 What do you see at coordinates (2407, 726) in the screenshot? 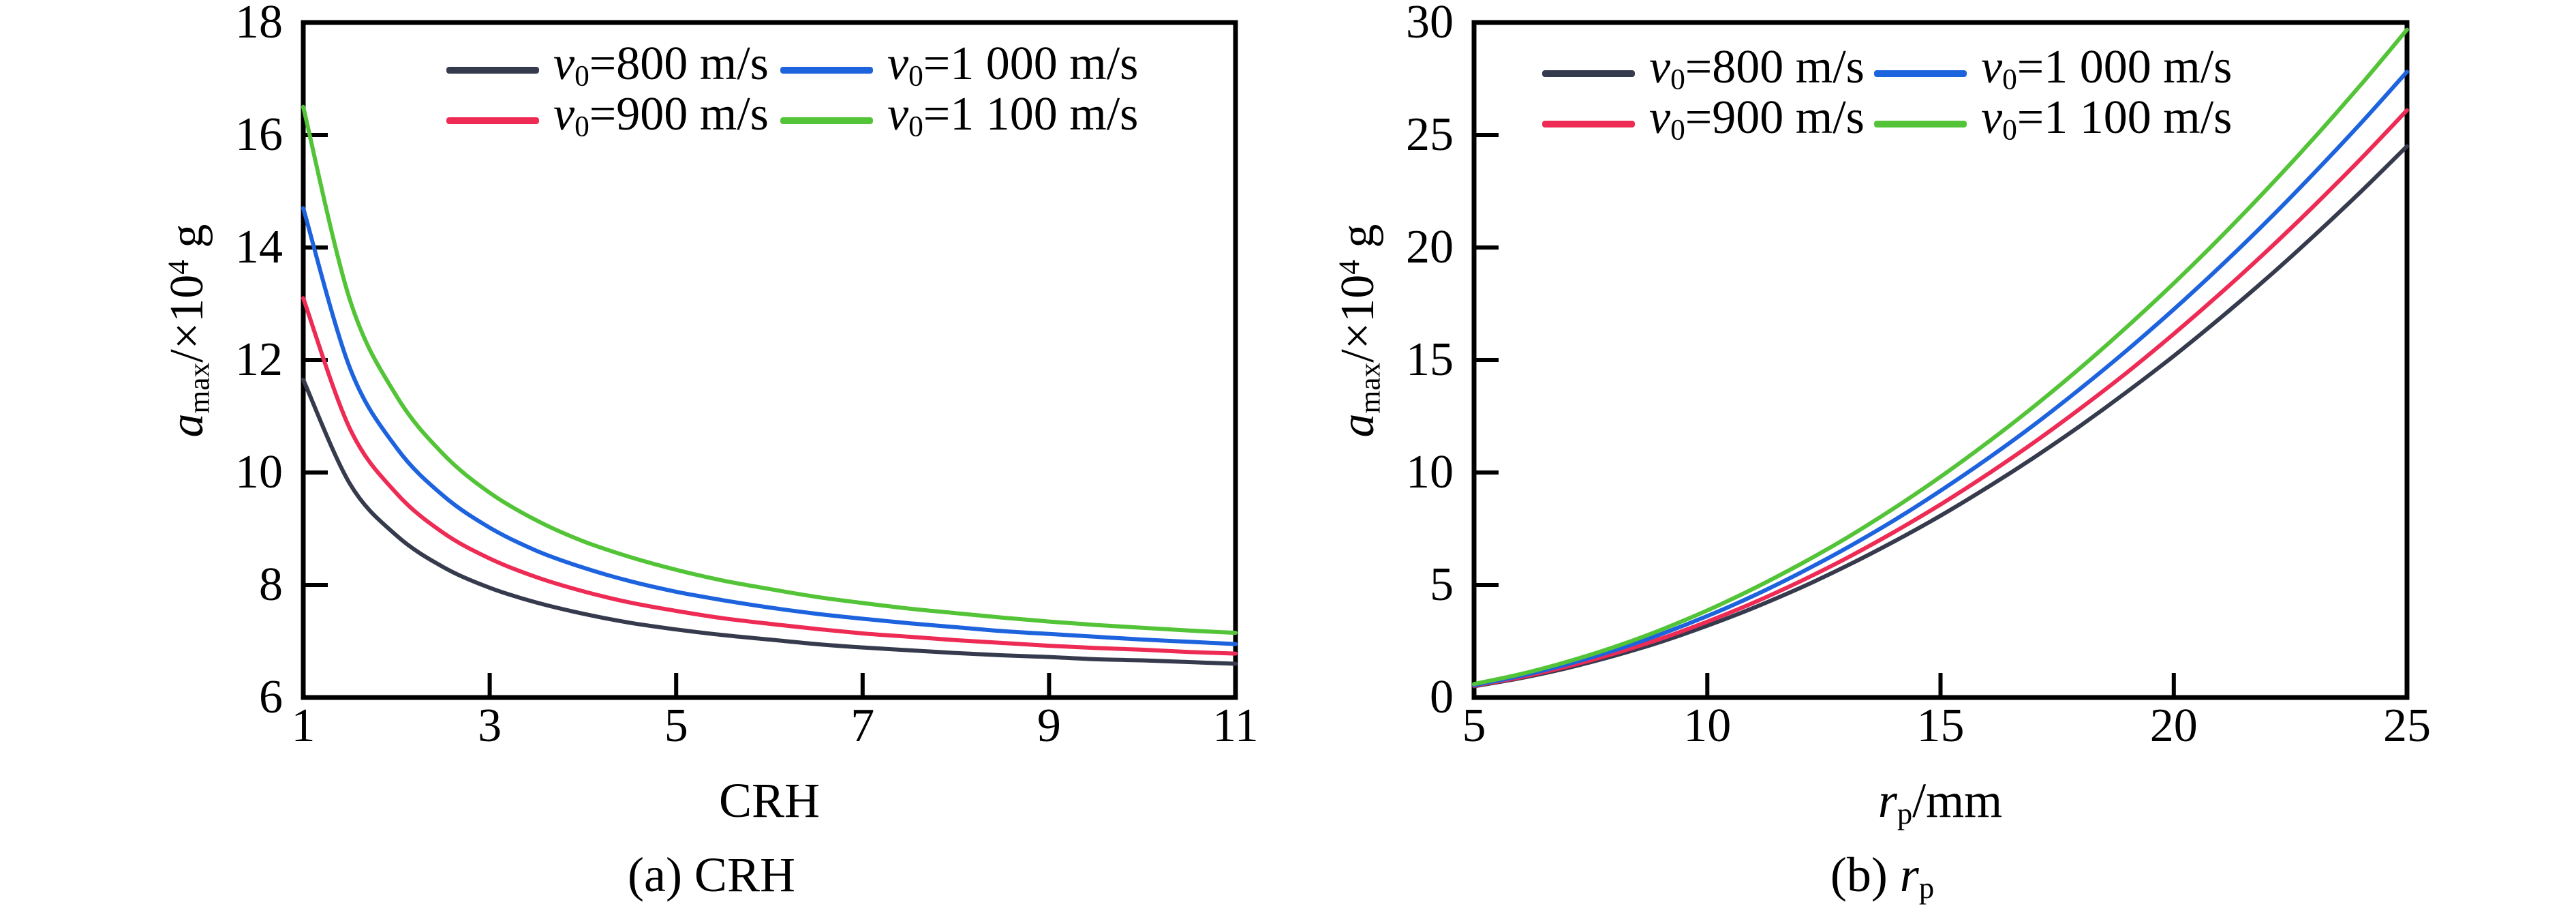
I see `x-tick-label: 25` at bounding box center [2407, 726].